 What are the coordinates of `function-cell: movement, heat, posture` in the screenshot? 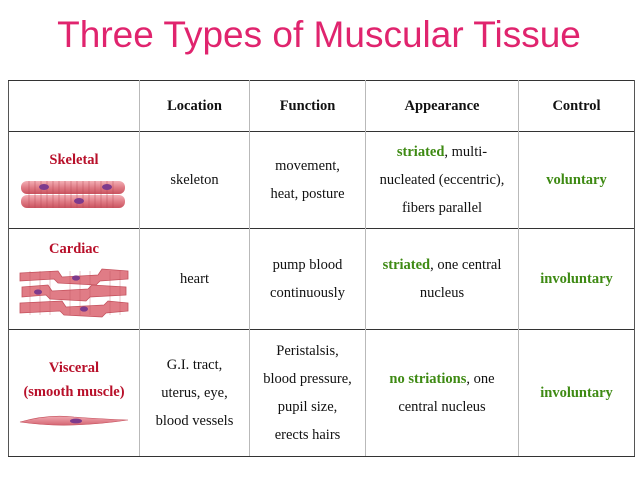 It's located at (307, 180).